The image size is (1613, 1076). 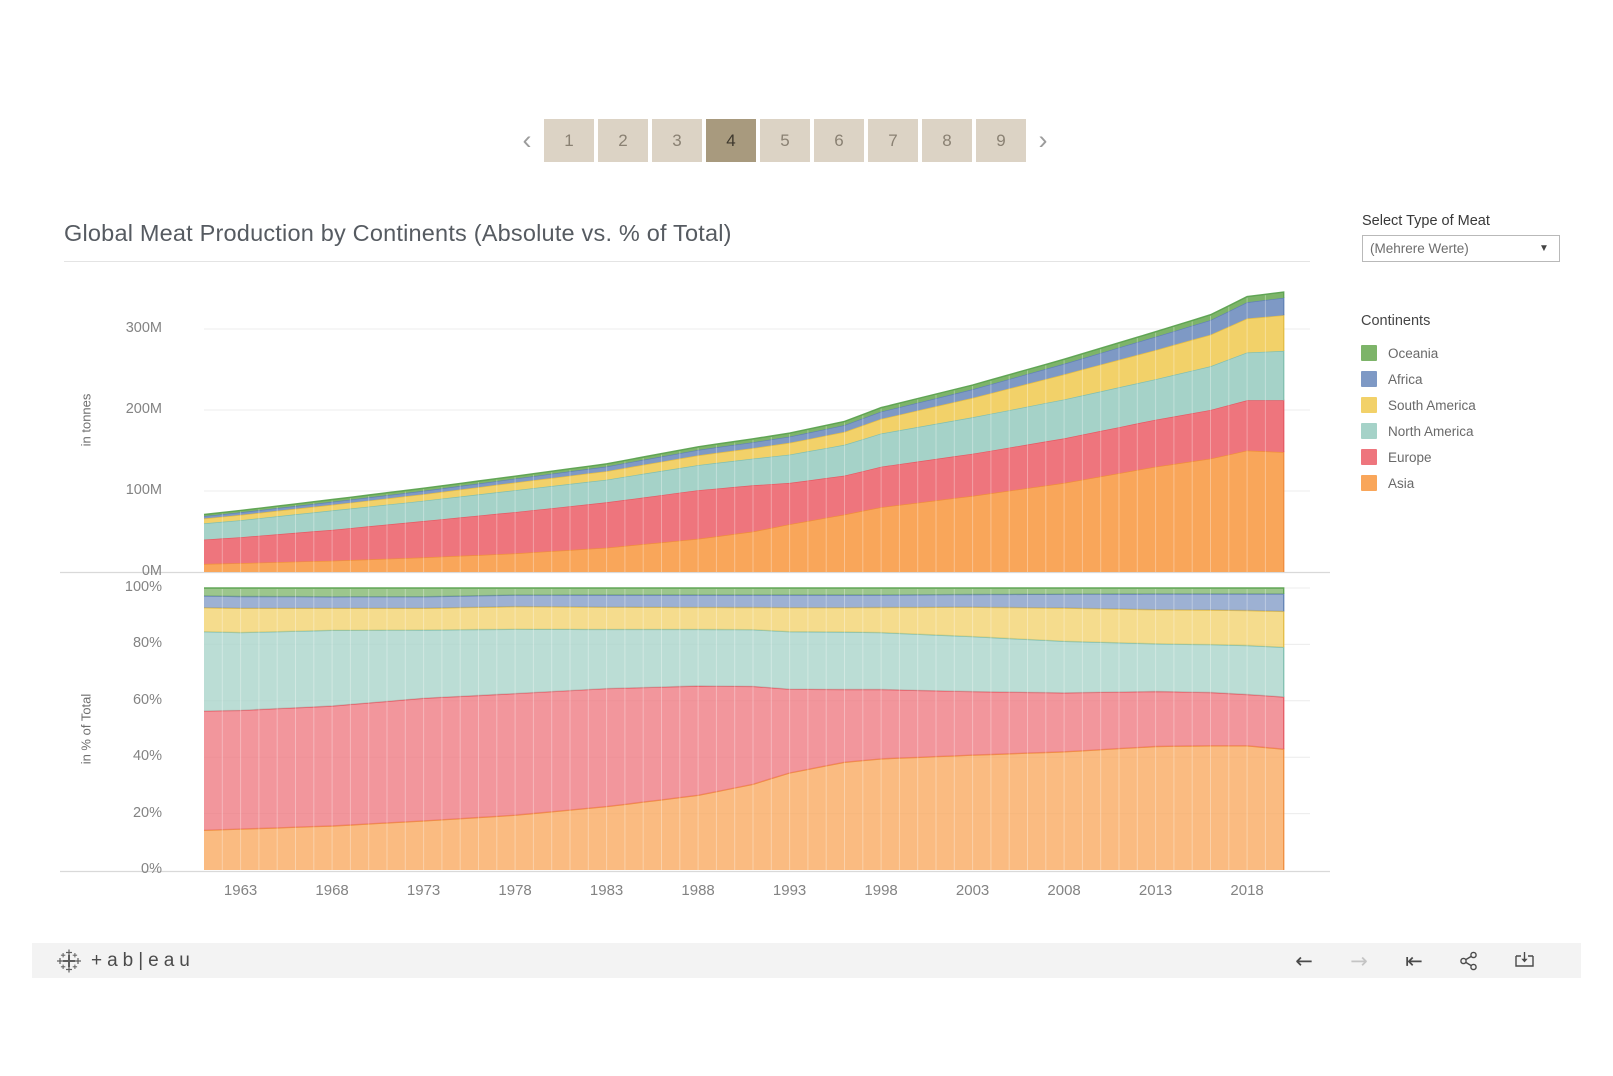 What do you see at coordinates (515, 890) in the screenshot?
I see `xtick-1978: 1978` at bounding box center [515, 890].